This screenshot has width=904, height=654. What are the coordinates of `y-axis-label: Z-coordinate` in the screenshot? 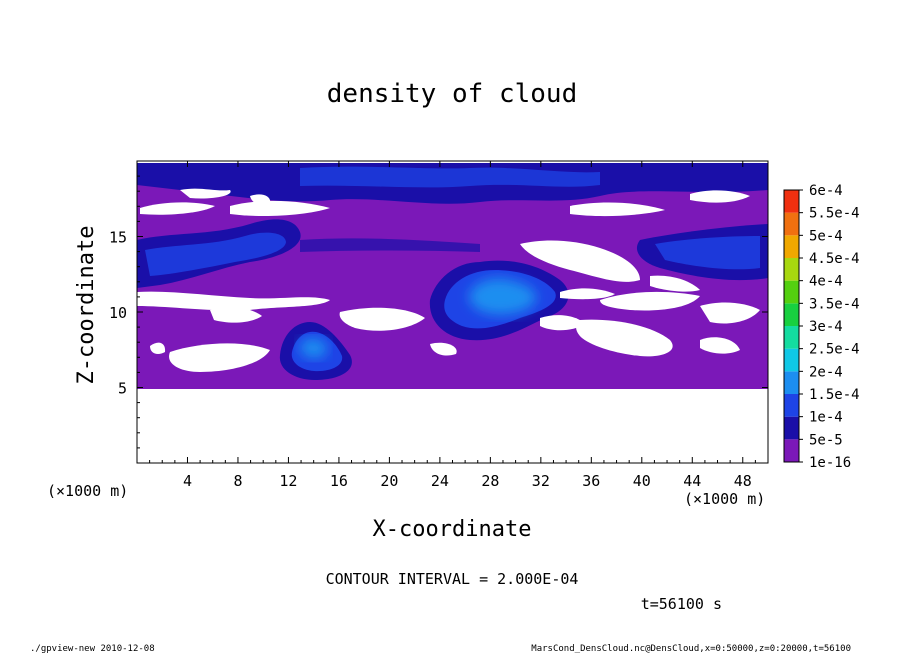 It's located at (86, 305).